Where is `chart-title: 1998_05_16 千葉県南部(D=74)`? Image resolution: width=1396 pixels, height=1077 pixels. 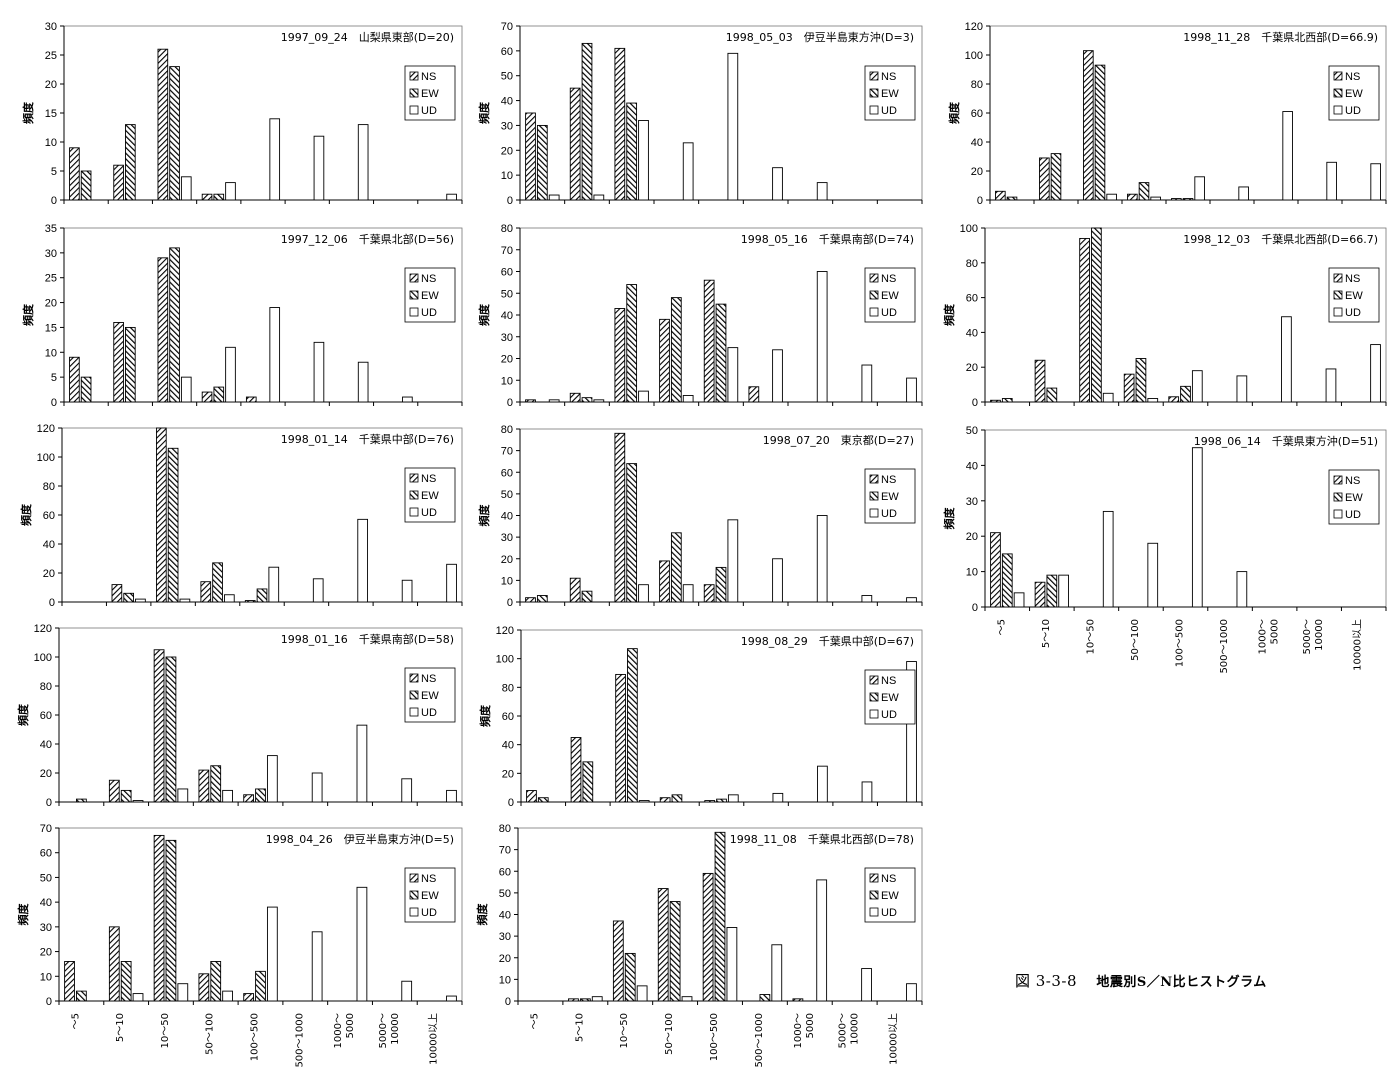 chart-title: 1998_05_16 千葉県南部(D=74) is located at coordinates (827, 239).